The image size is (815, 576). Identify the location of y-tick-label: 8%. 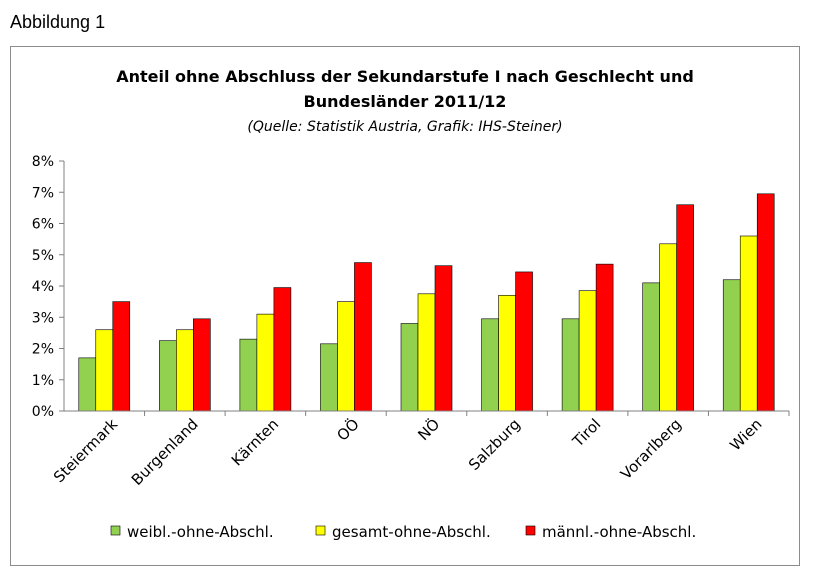
(43, 162).